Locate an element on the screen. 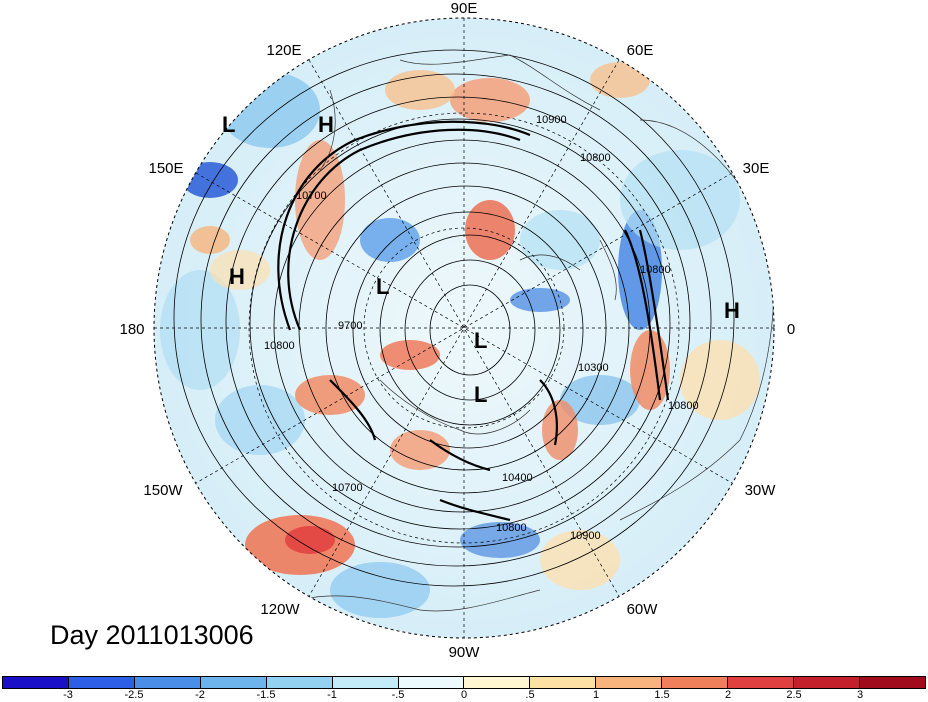 This screenshot has width=928, height=702. lon-label-150w: 150W is located at coordinates (163, 490).